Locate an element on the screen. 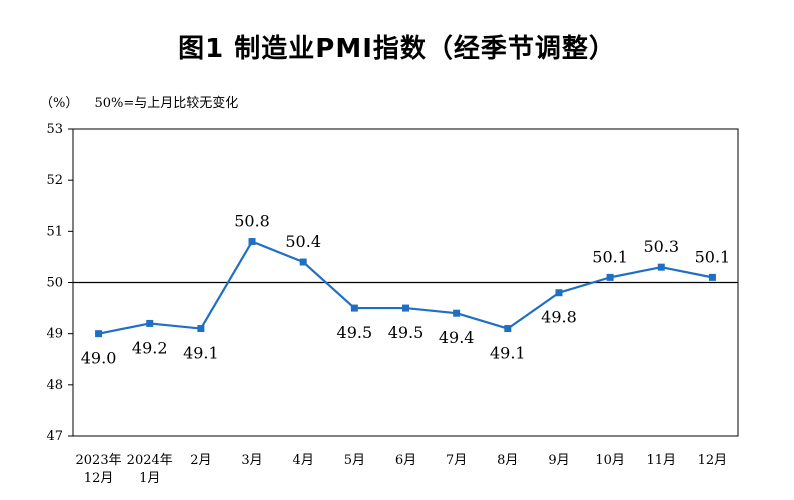 The height and width of the screenshot is (500, 794). x-tick-label: 7月 is located at coordinates (456, 460).